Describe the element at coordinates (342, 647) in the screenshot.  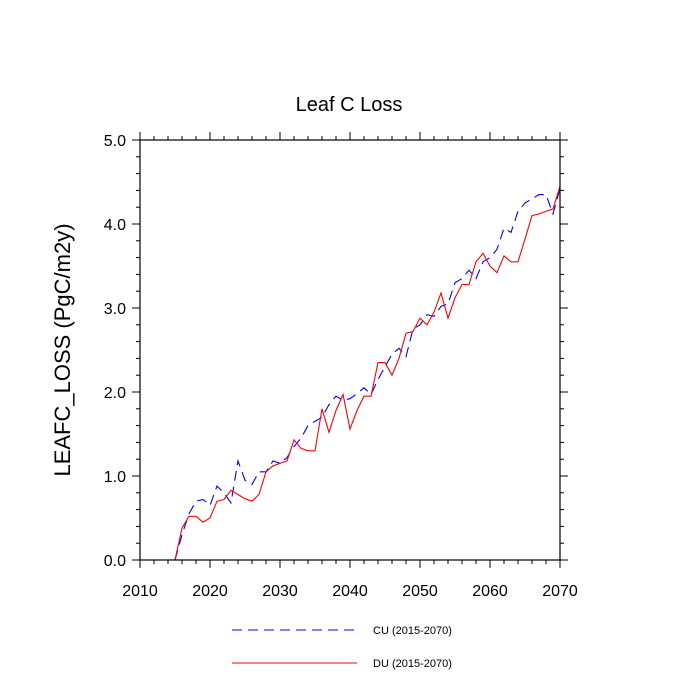
I see `legend: CU (2015-2070) DU (2015-2070)` at that location.